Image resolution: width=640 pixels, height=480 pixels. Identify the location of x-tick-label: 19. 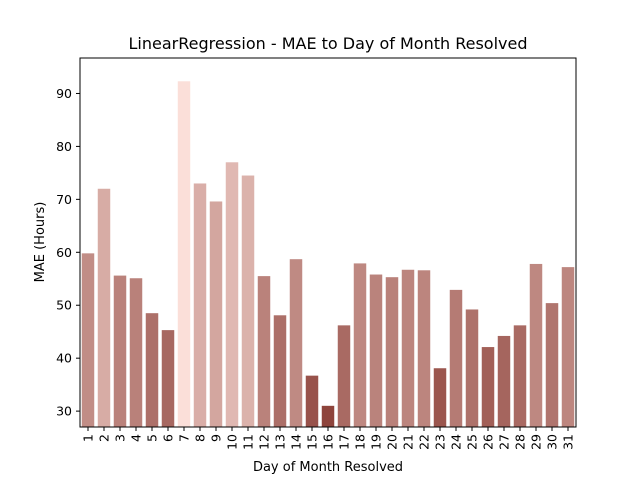
(376, 442).